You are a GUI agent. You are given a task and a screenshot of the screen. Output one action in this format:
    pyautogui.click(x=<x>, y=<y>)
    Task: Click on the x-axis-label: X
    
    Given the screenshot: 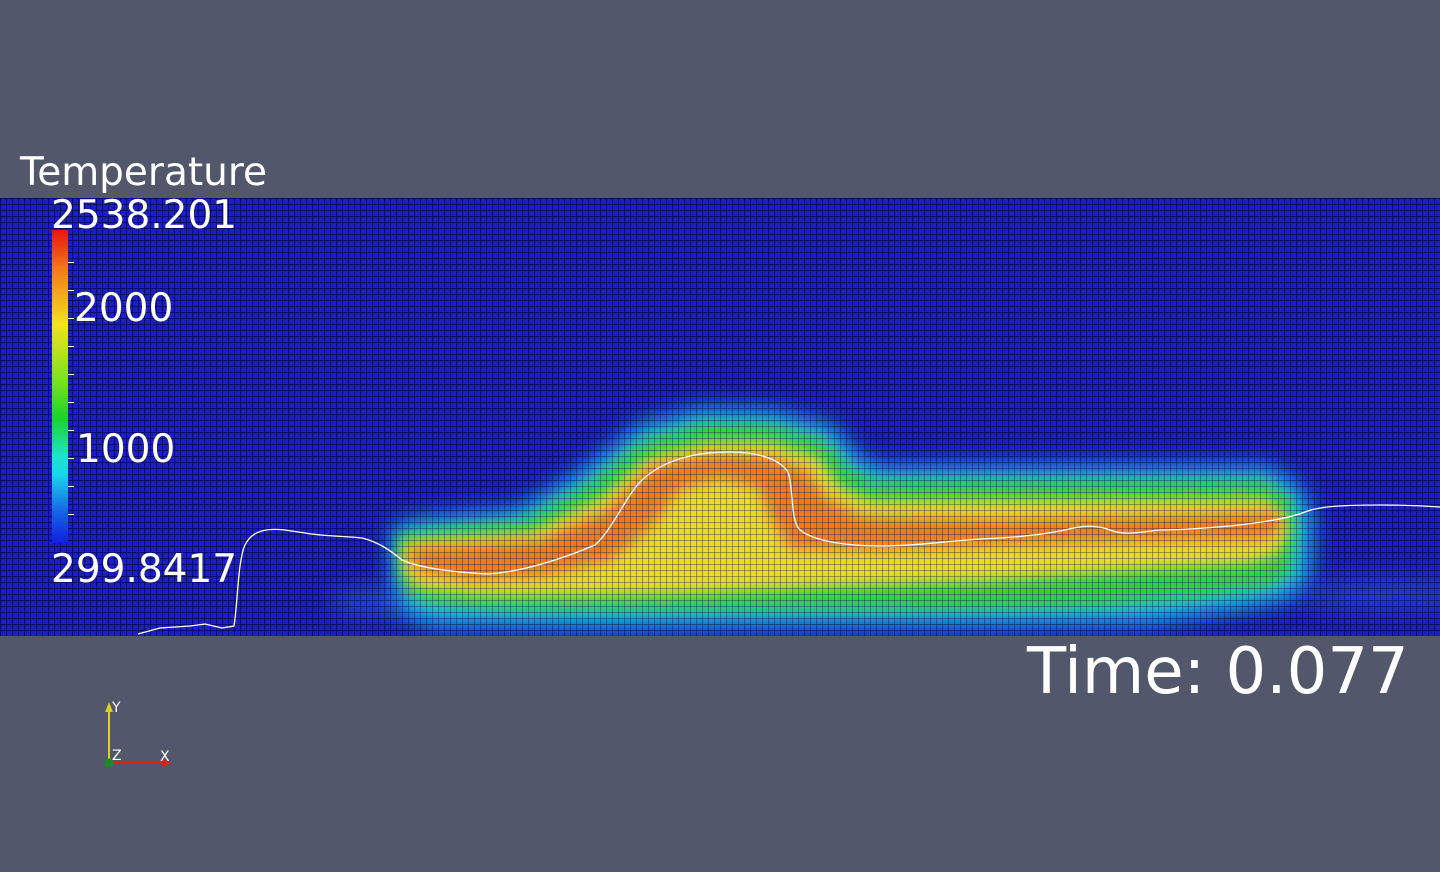 What is the action you would take?
    pyautogui.click(x=165, y=757)
    